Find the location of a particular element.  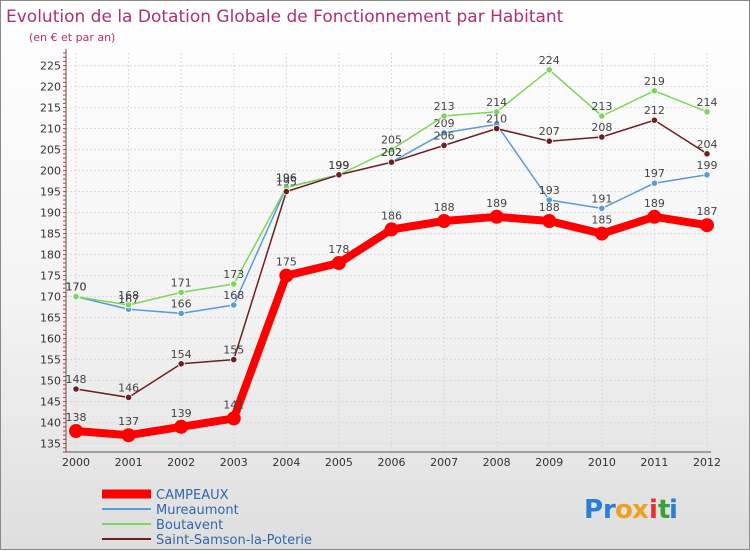

data-label: 196 is located at coordinates (286, 177).